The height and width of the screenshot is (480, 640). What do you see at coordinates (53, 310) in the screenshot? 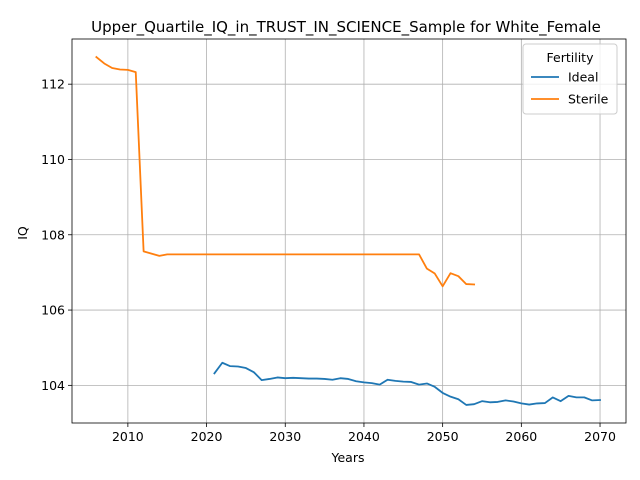
I see `y-tick-label: 106` at bounding box center [53, 310].